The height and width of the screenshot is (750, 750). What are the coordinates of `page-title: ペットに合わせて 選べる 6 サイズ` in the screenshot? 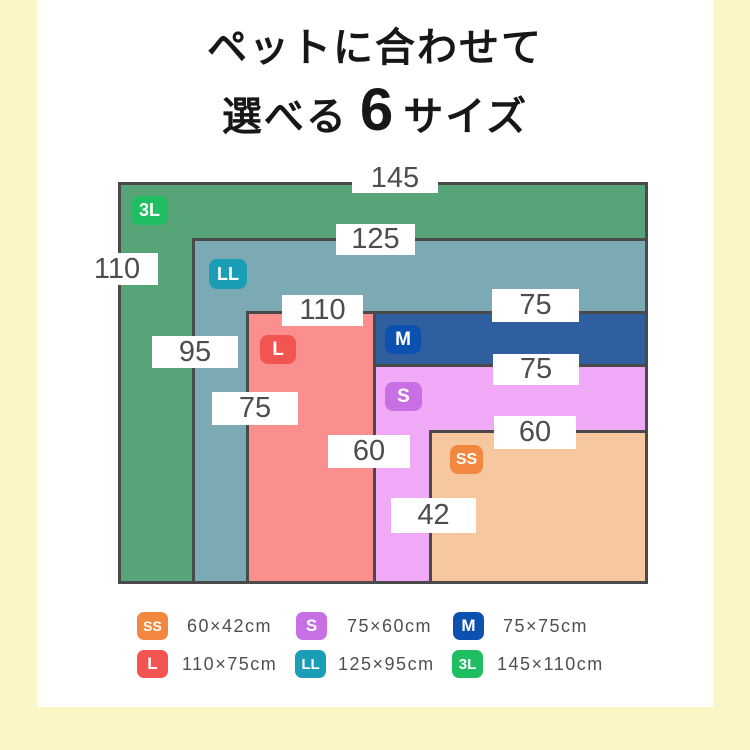 It's located at (375, 85).